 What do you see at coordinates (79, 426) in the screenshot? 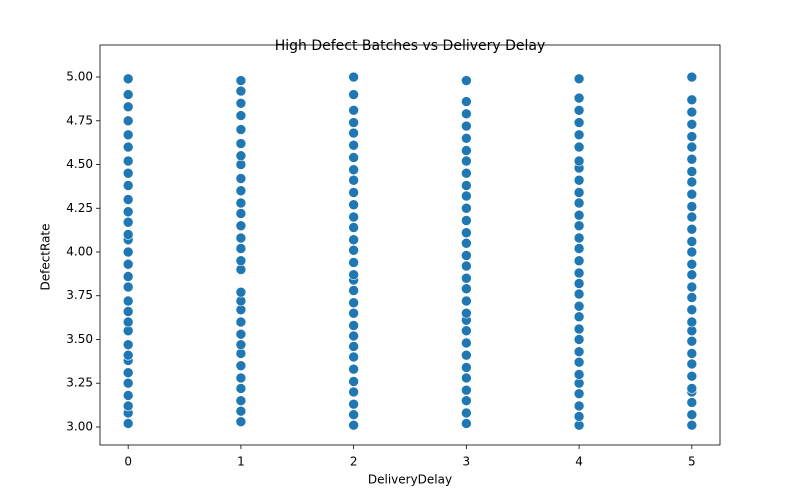
I see `y-tick-label: 3.00` at bounding box center [79, 426].